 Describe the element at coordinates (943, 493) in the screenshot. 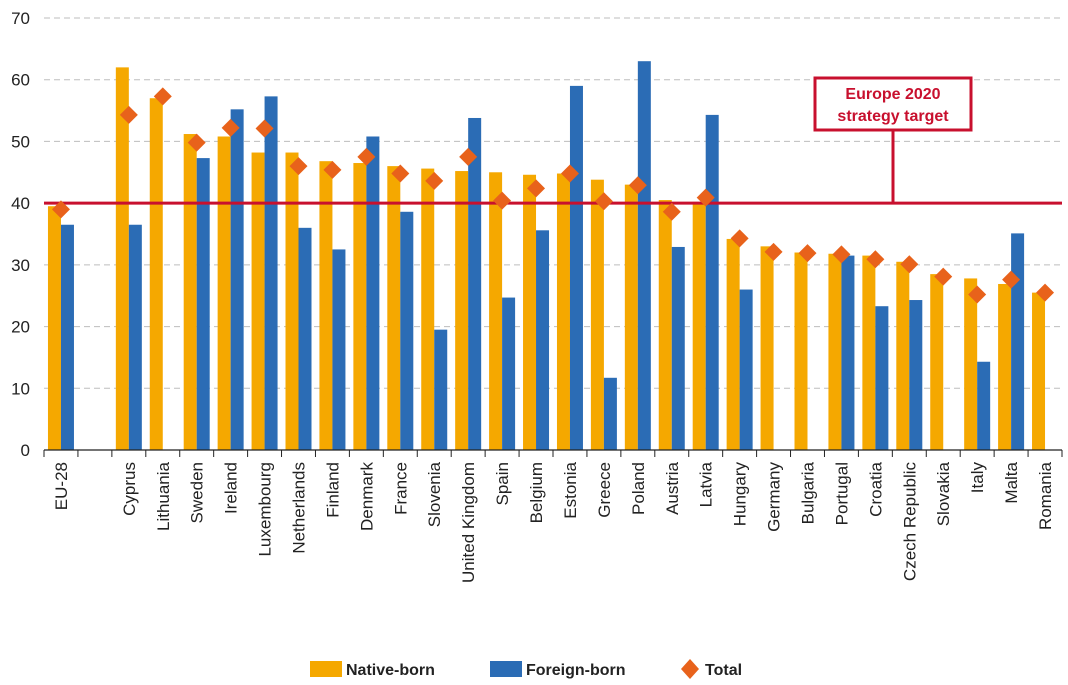

I see `x-tick-label: Slovakia` at that location.